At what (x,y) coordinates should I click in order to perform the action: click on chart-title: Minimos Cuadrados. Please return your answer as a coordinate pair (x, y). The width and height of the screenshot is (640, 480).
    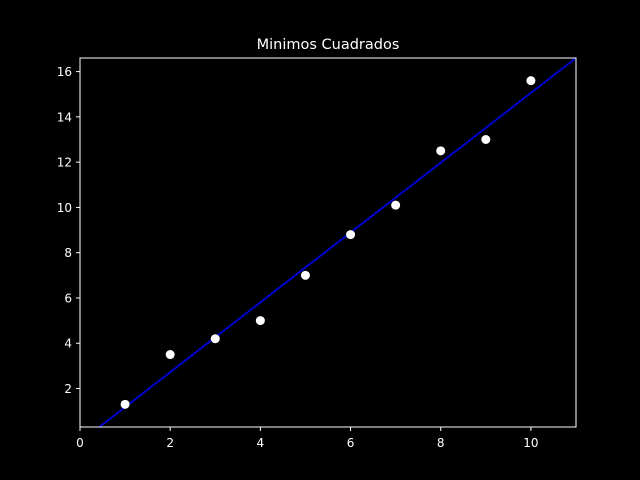
    Looking at the image, I should click on (328, 45).